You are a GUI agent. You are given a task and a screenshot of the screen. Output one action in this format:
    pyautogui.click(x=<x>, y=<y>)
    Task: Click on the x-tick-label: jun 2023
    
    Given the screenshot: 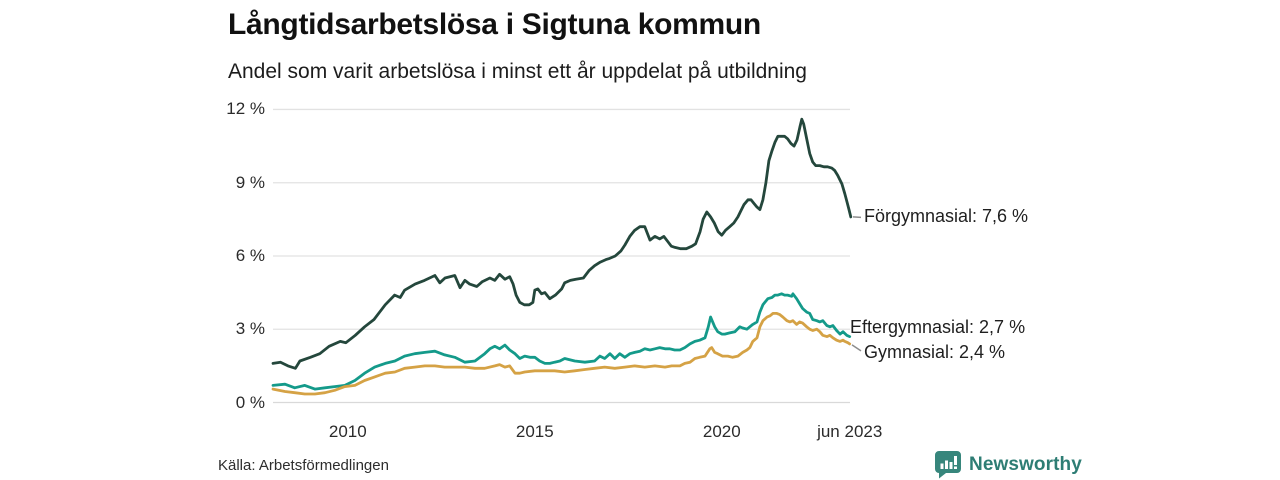 What is the action you would take?
    pyautogui.click(x=850, y=431)
    